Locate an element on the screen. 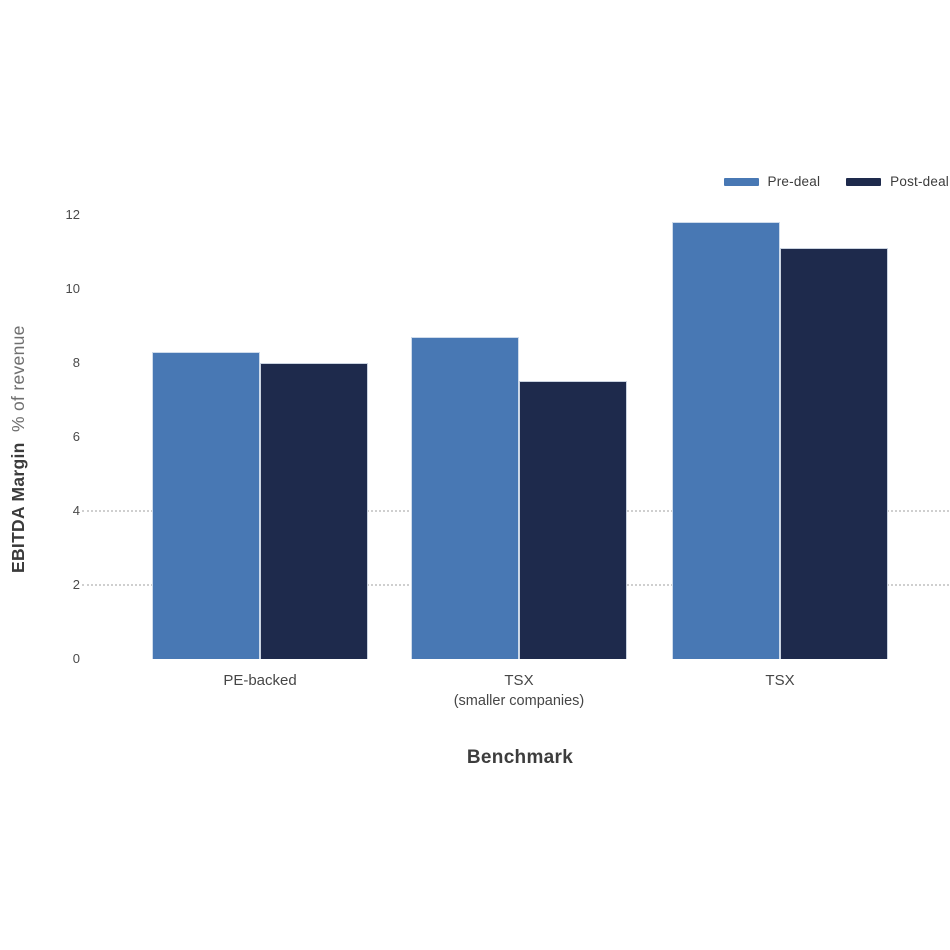 The width and height of the screenshot is (950, 950). x-axis-title: Benchmark is located at coordinates (520, 757).